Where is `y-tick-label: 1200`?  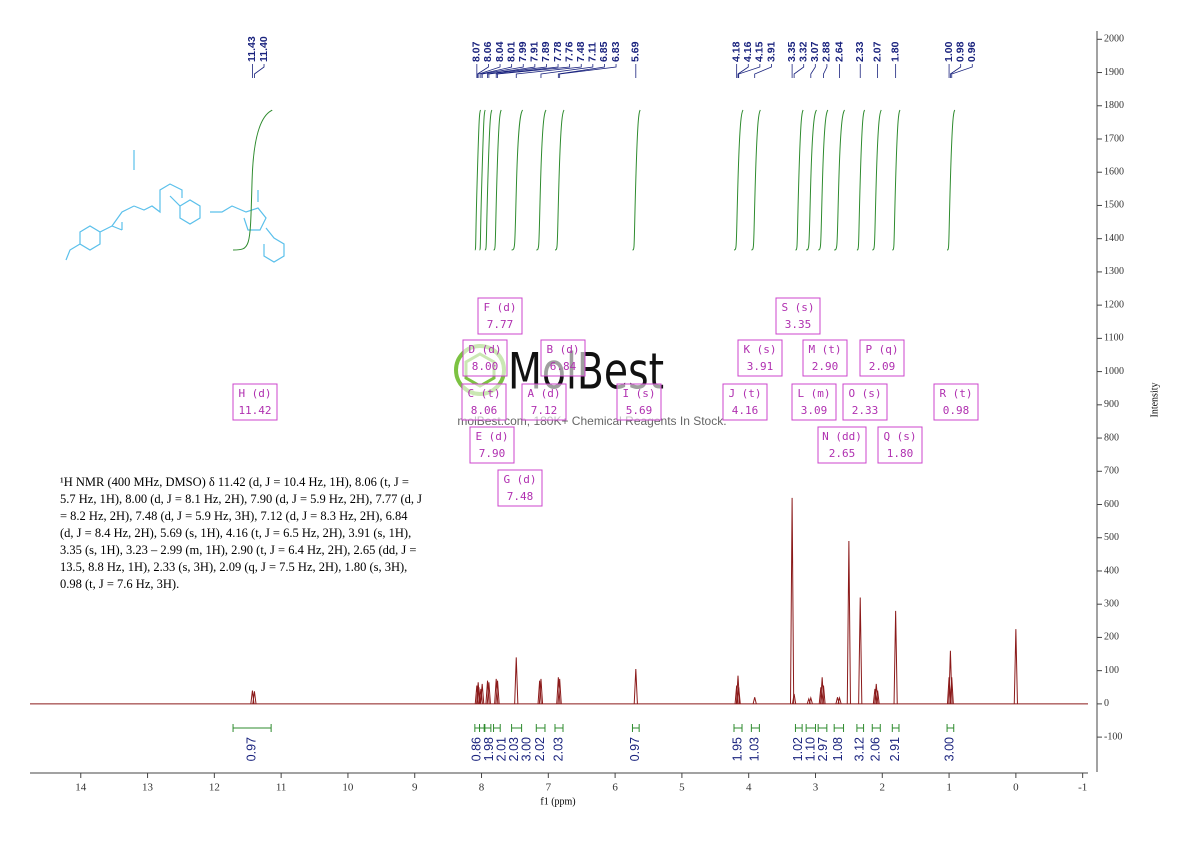 y-tick-label: 1200 is located at coordinates (1114, 304).